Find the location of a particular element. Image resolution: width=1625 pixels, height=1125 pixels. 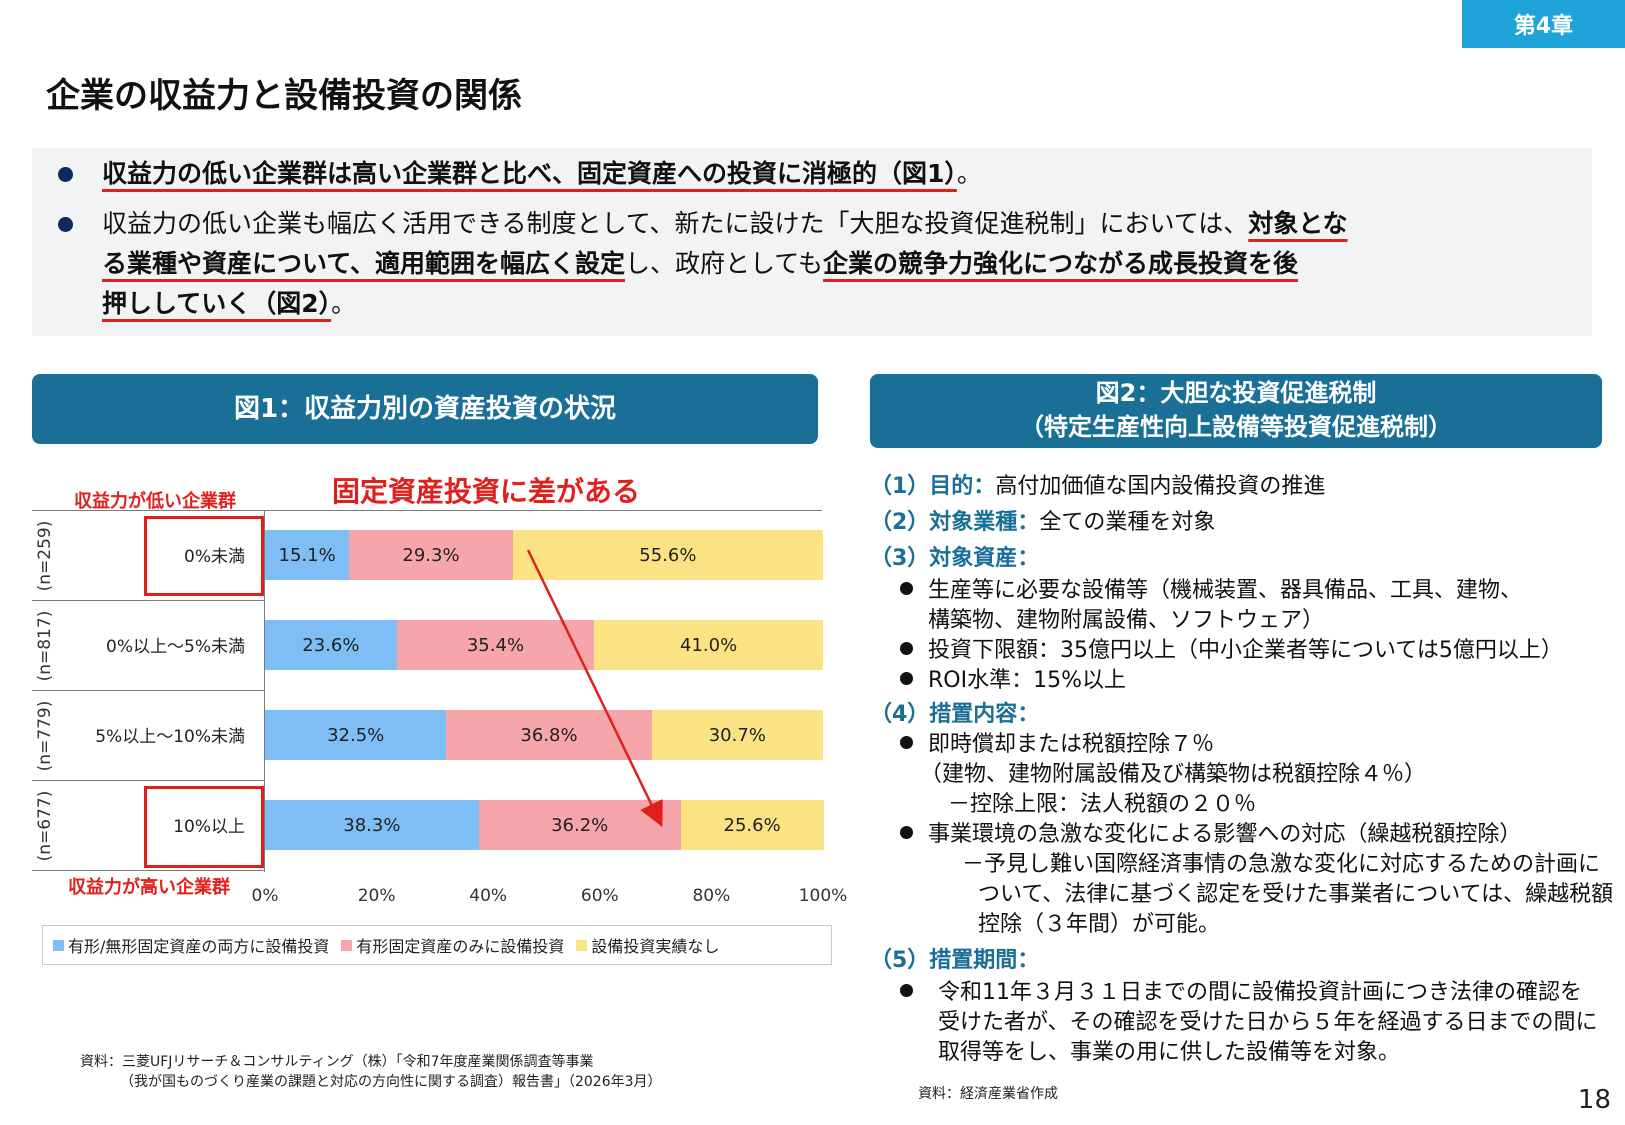

category-label: 5%以上～10%未満 is located at coordinates (170, 737).